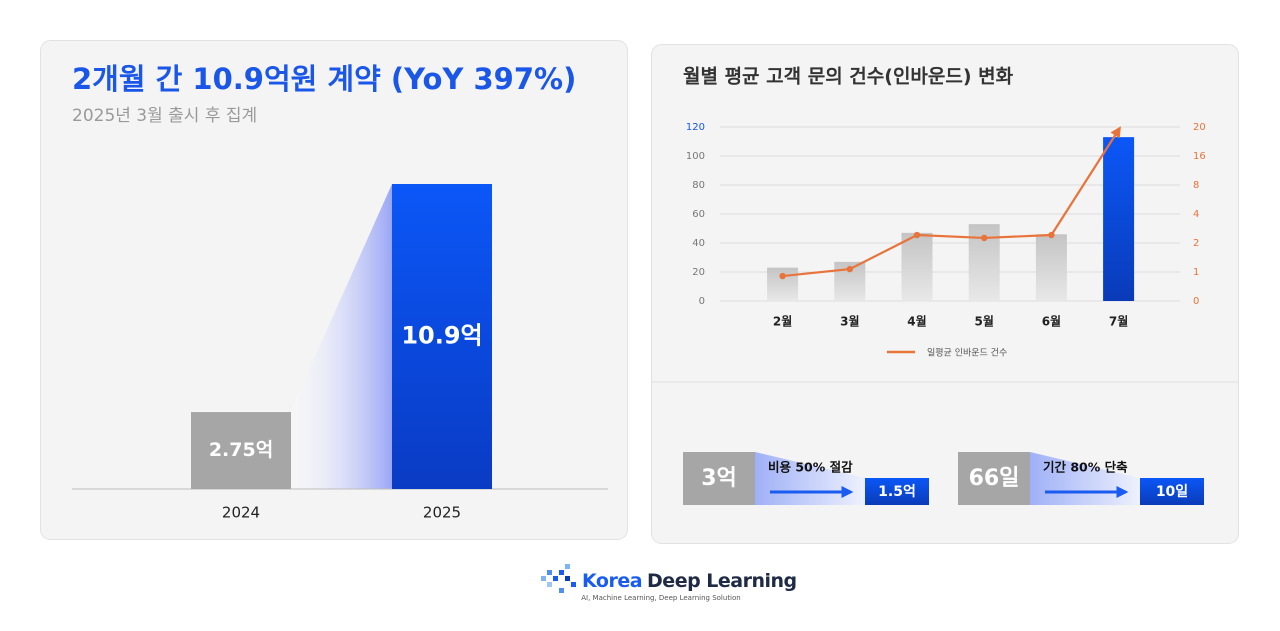 The image size is (1280, 631). I want to click on value-label: 2.75억, so click(241, 450).